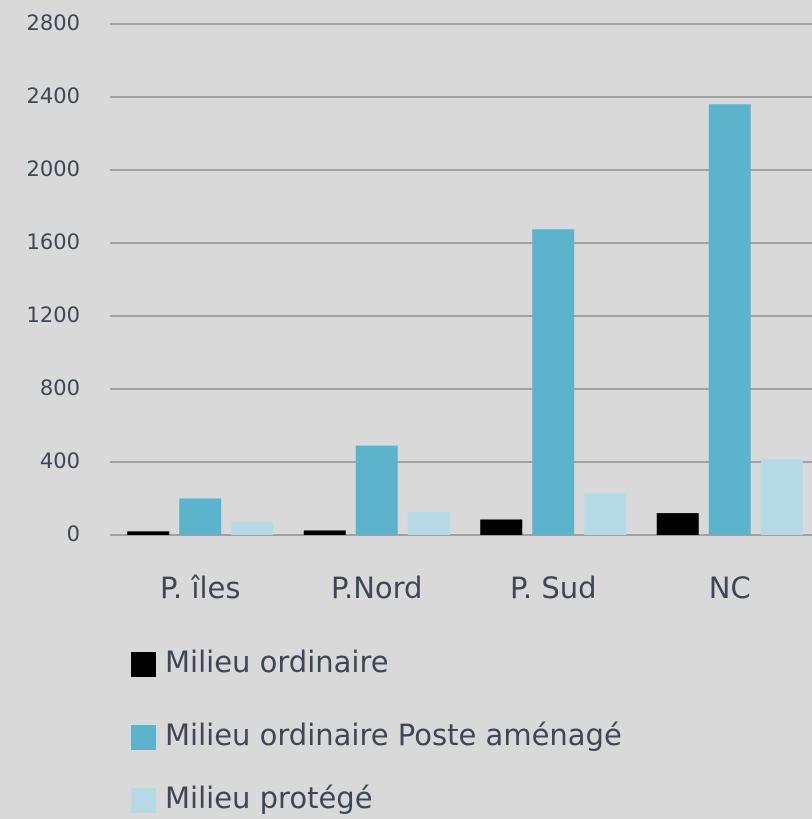 This screenshot has width=812, height=819. What do you see at coordinates (730, 588) in the screenshot?
I see `x-tick-label: NC` at bounding box center [730, 588].